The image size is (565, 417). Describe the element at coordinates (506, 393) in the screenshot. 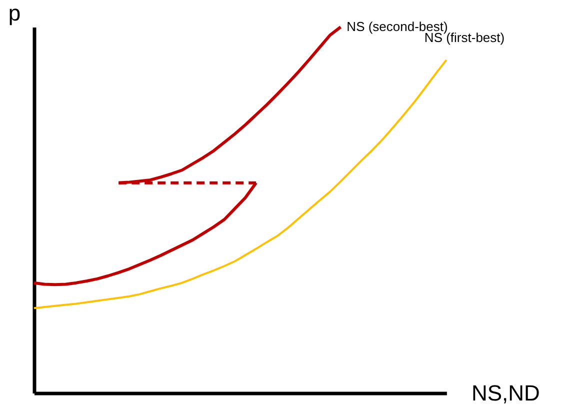

I see `x-axis-title: NS,ND` at that location.